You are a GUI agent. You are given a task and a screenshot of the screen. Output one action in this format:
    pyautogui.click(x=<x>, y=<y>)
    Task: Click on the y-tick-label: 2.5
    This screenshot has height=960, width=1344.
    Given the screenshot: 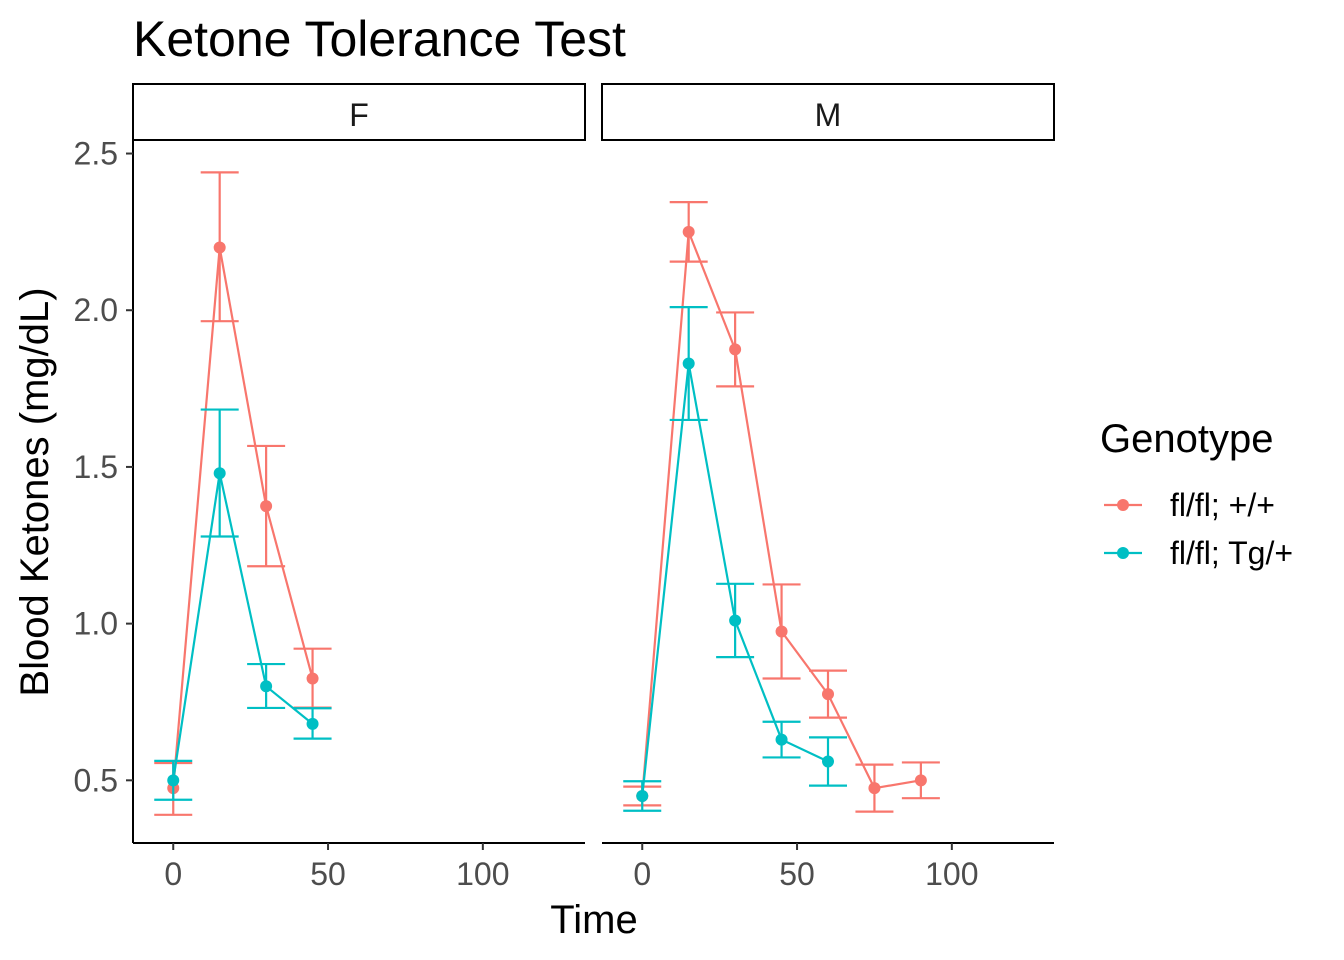 What is the action you would take?
    pyautogui.click(x=96, y=154)
    